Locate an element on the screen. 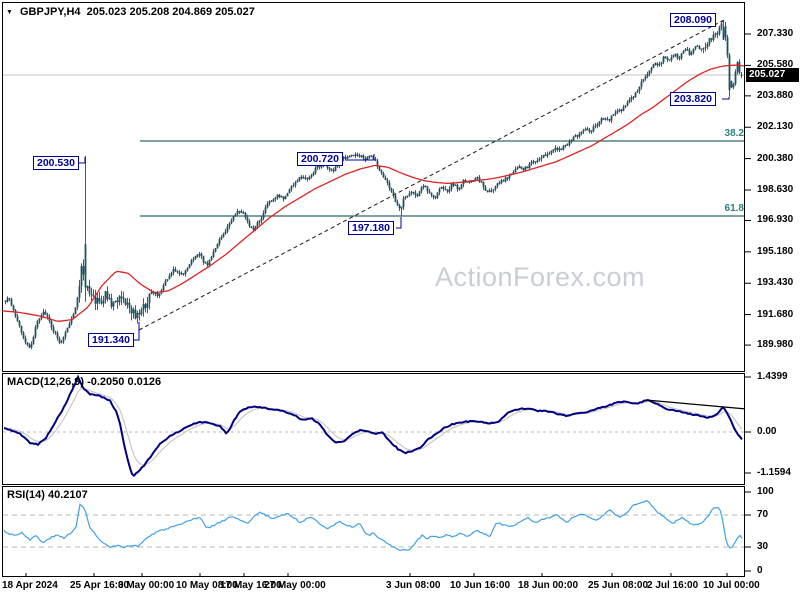 The image size is (800, 600). price-annotation-203.820: 203.820 is located at coordinates (693, 99).